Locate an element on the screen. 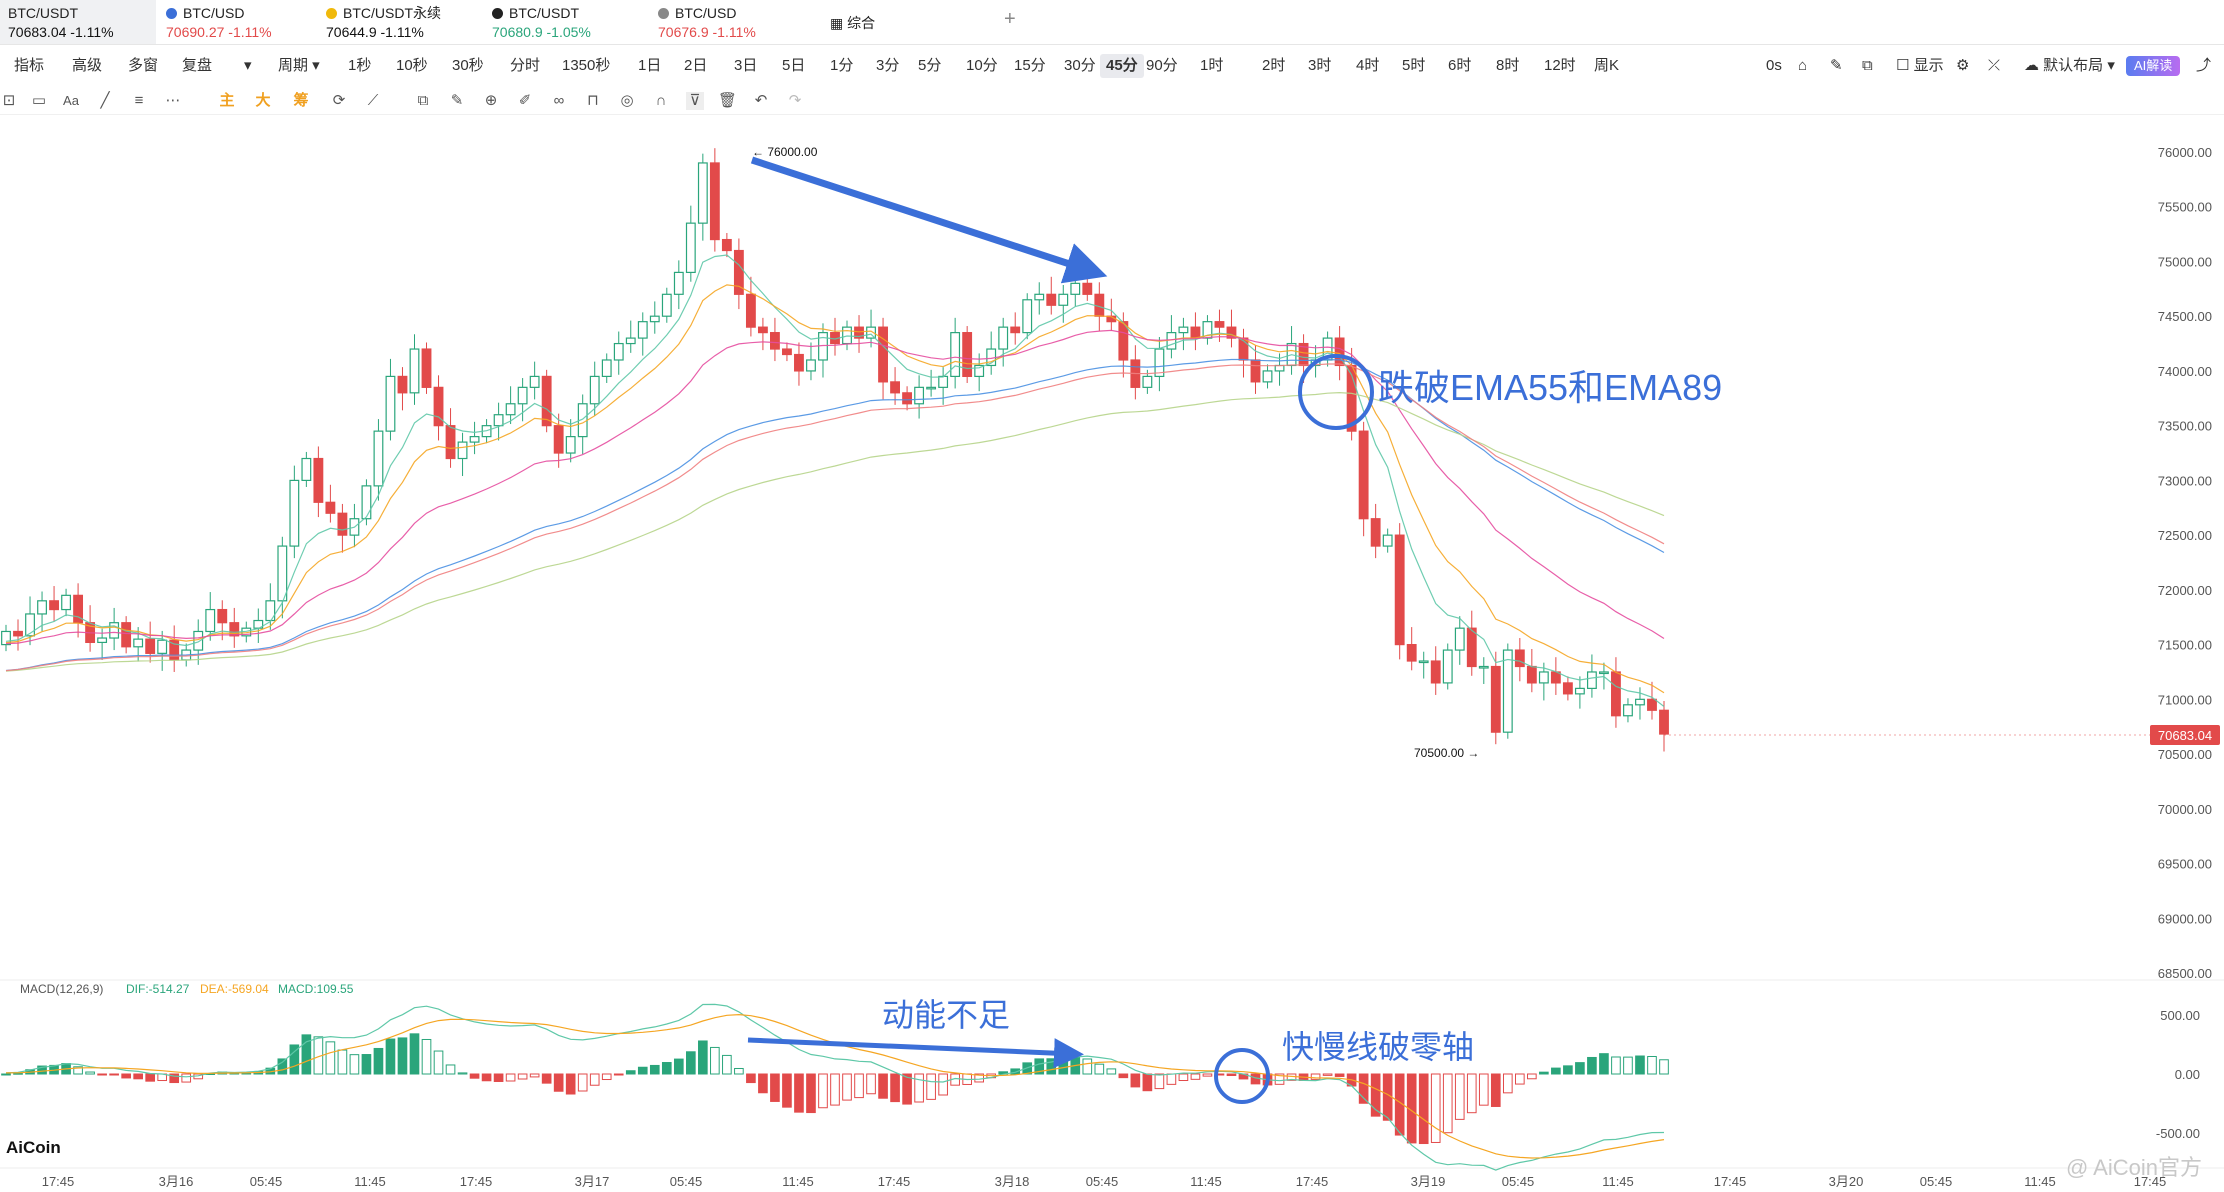  dots-tool-icon: ⋯ is located at coordinates (173, 100).